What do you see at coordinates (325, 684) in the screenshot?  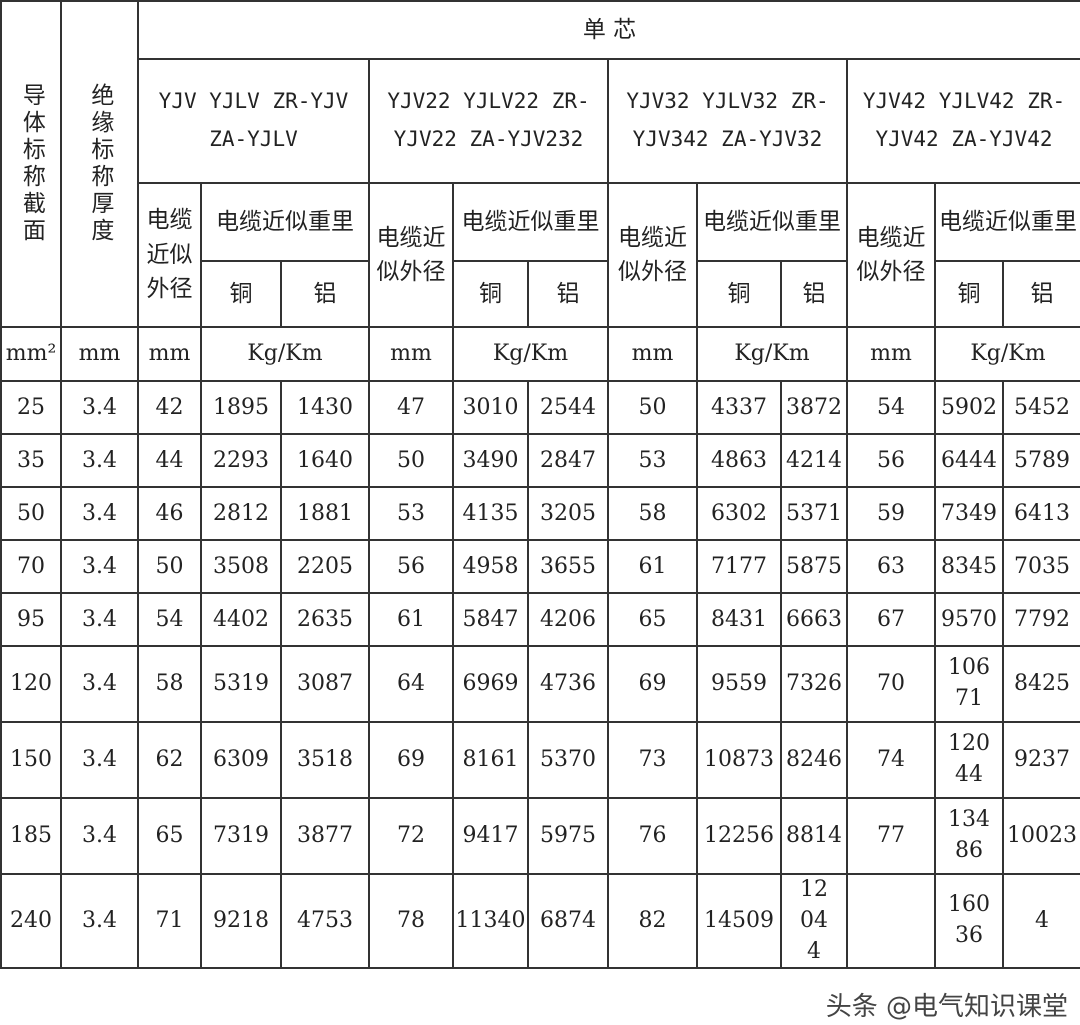 I see `table-cell: 3087` at bounding box center [325, 684].